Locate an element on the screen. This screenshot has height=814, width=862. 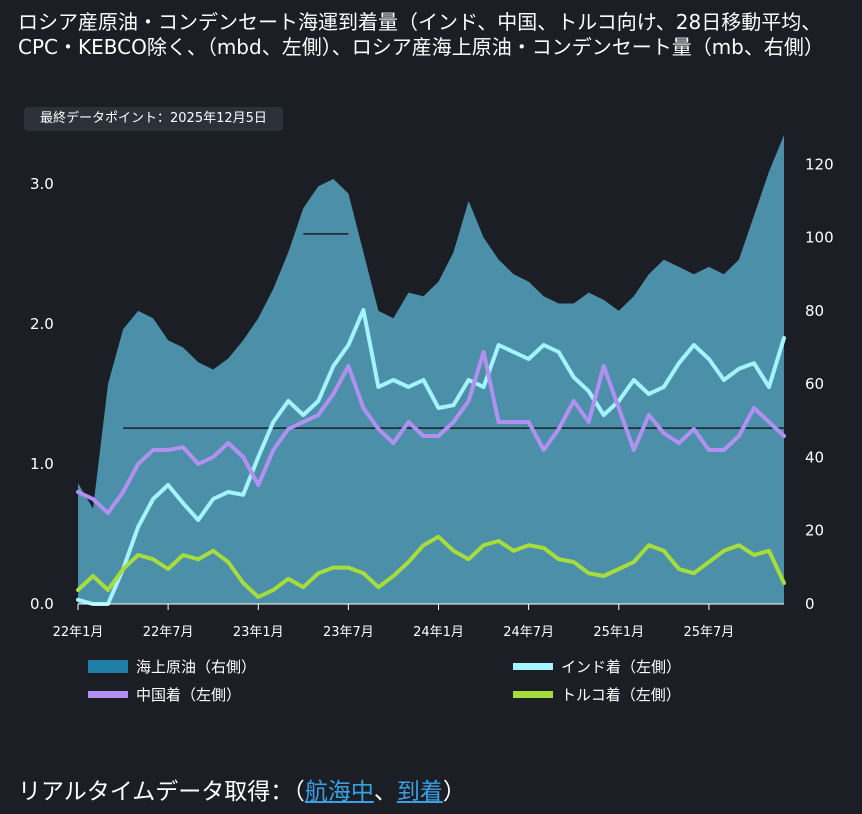
y-left-tick-1: 1.0 is located at coordinates (42, 464).